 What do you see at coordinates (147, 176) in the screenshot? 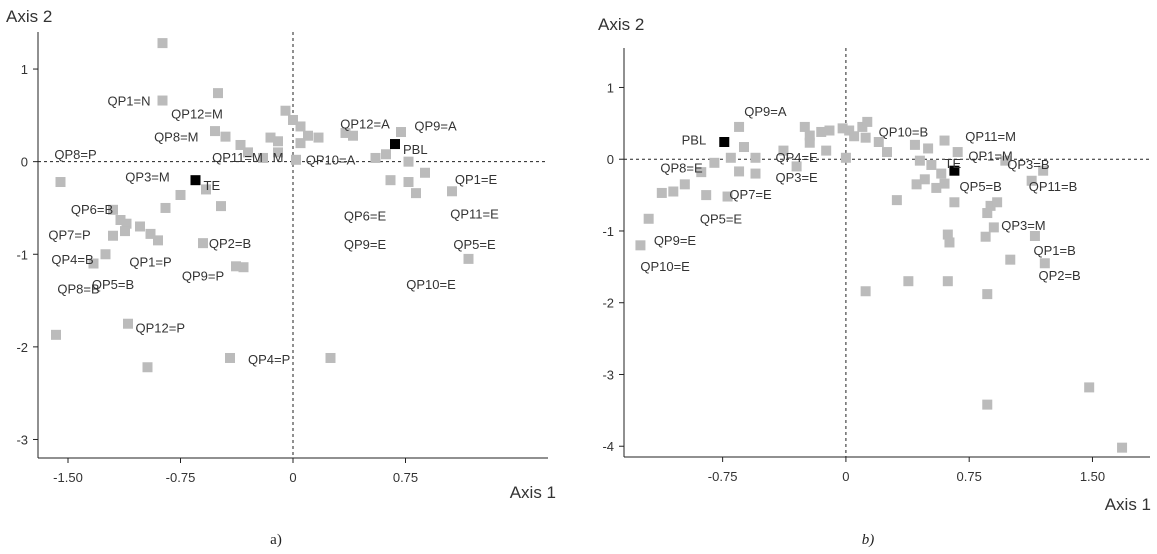
I see `point-label: QP3=M` at bounding box center [147, 176].